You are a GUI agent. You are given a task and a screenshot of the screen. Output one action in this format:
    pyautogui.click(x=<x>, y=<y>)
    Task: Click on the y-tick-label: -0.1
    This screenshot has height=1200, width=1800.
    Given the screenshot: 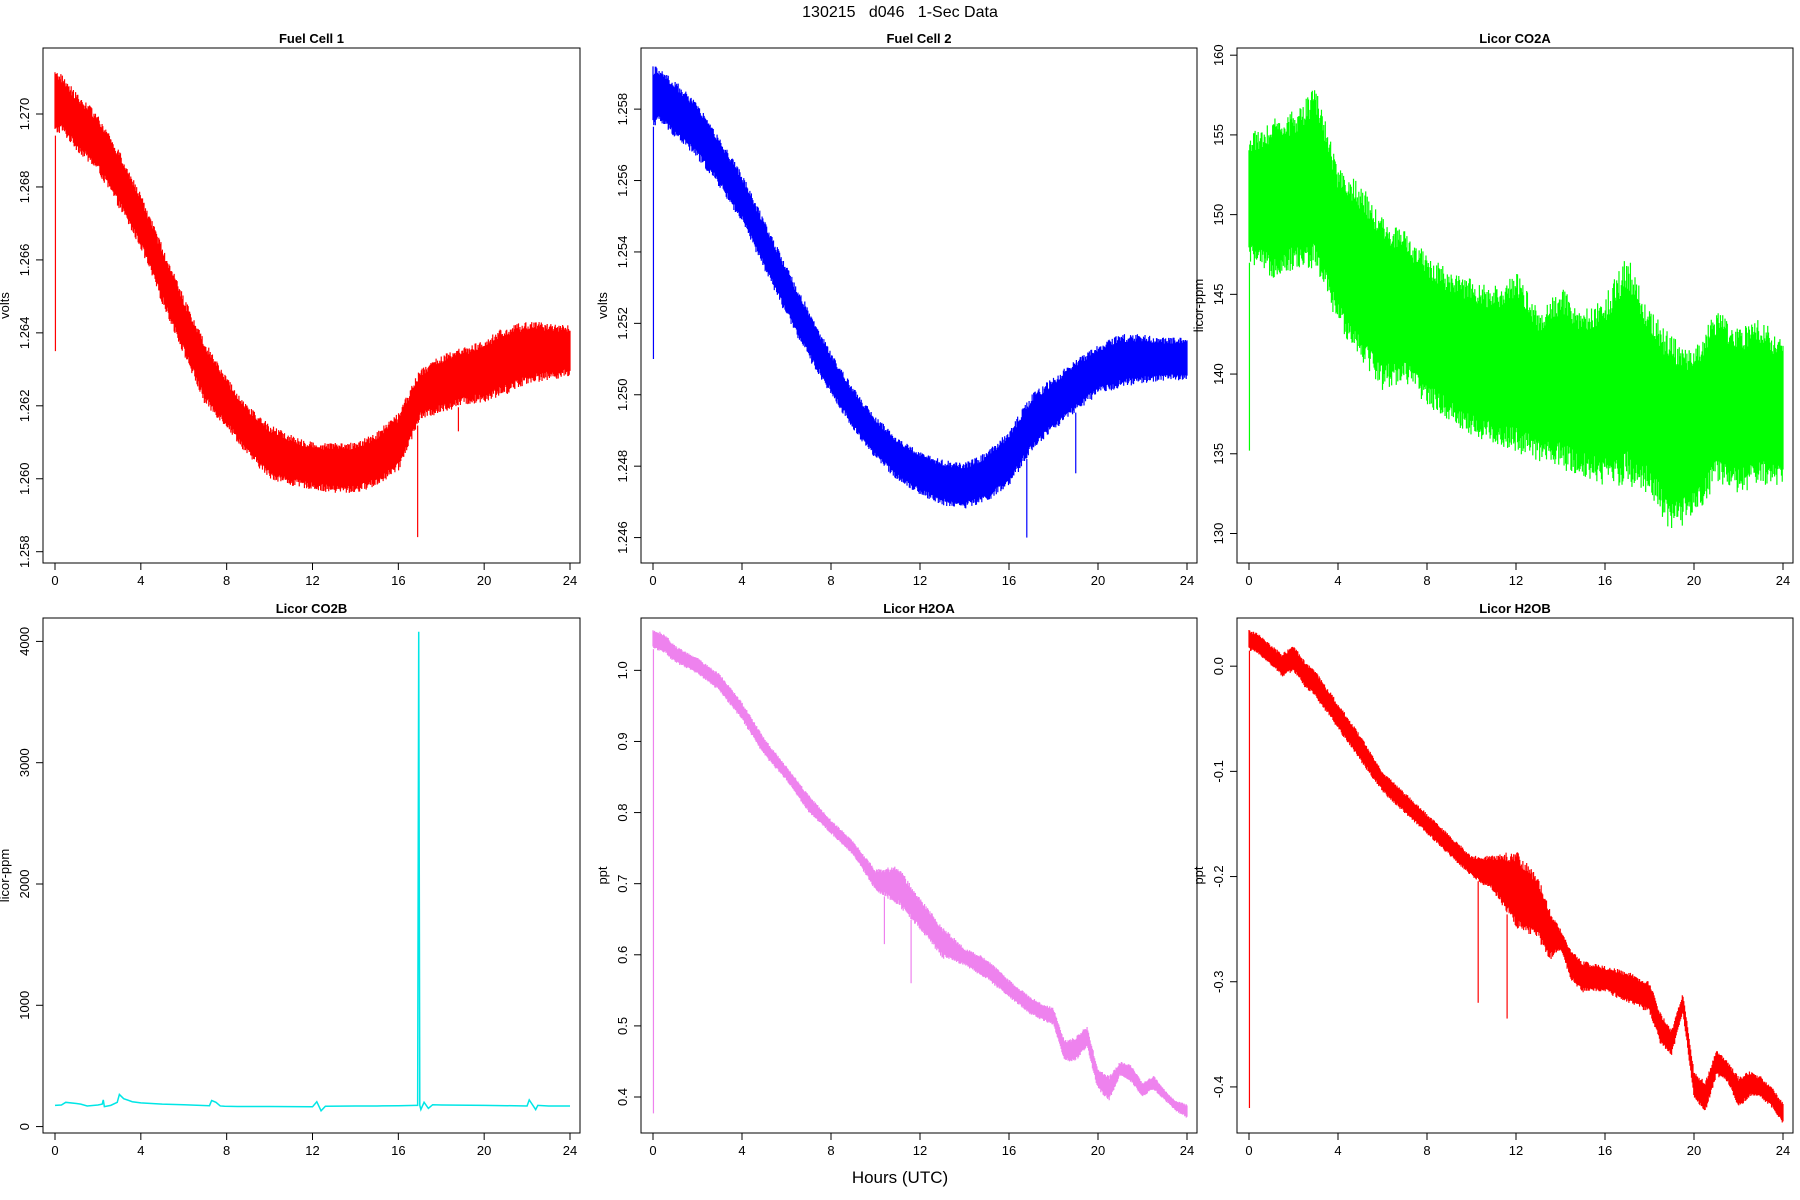 What is the action you would take?
    pyautogui.click(x=1218, y=771)
    